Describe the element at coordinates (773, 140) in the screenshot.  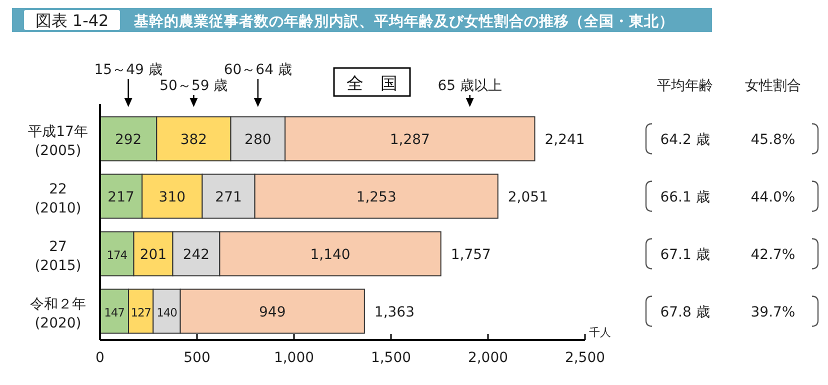
I see `text: 45.8%` at that location.